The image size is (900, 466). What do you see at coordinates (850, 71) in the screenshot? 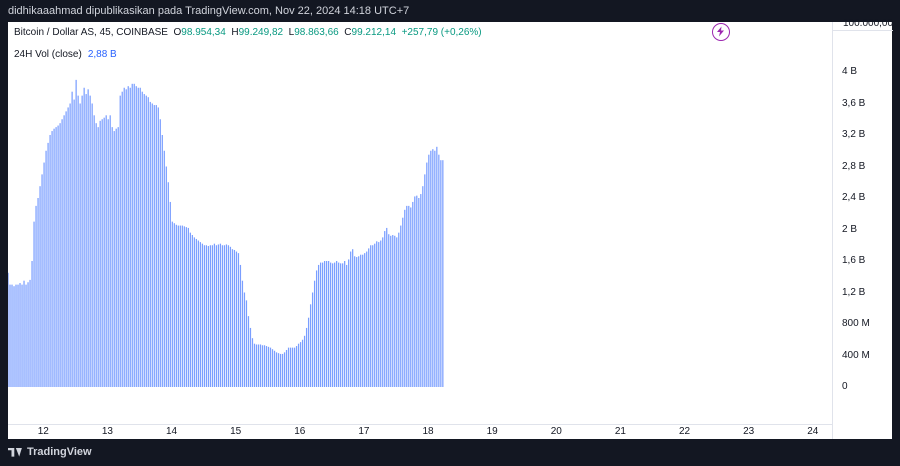
I see `y-tick-label: 4 B` at bounding box center [850, 71].